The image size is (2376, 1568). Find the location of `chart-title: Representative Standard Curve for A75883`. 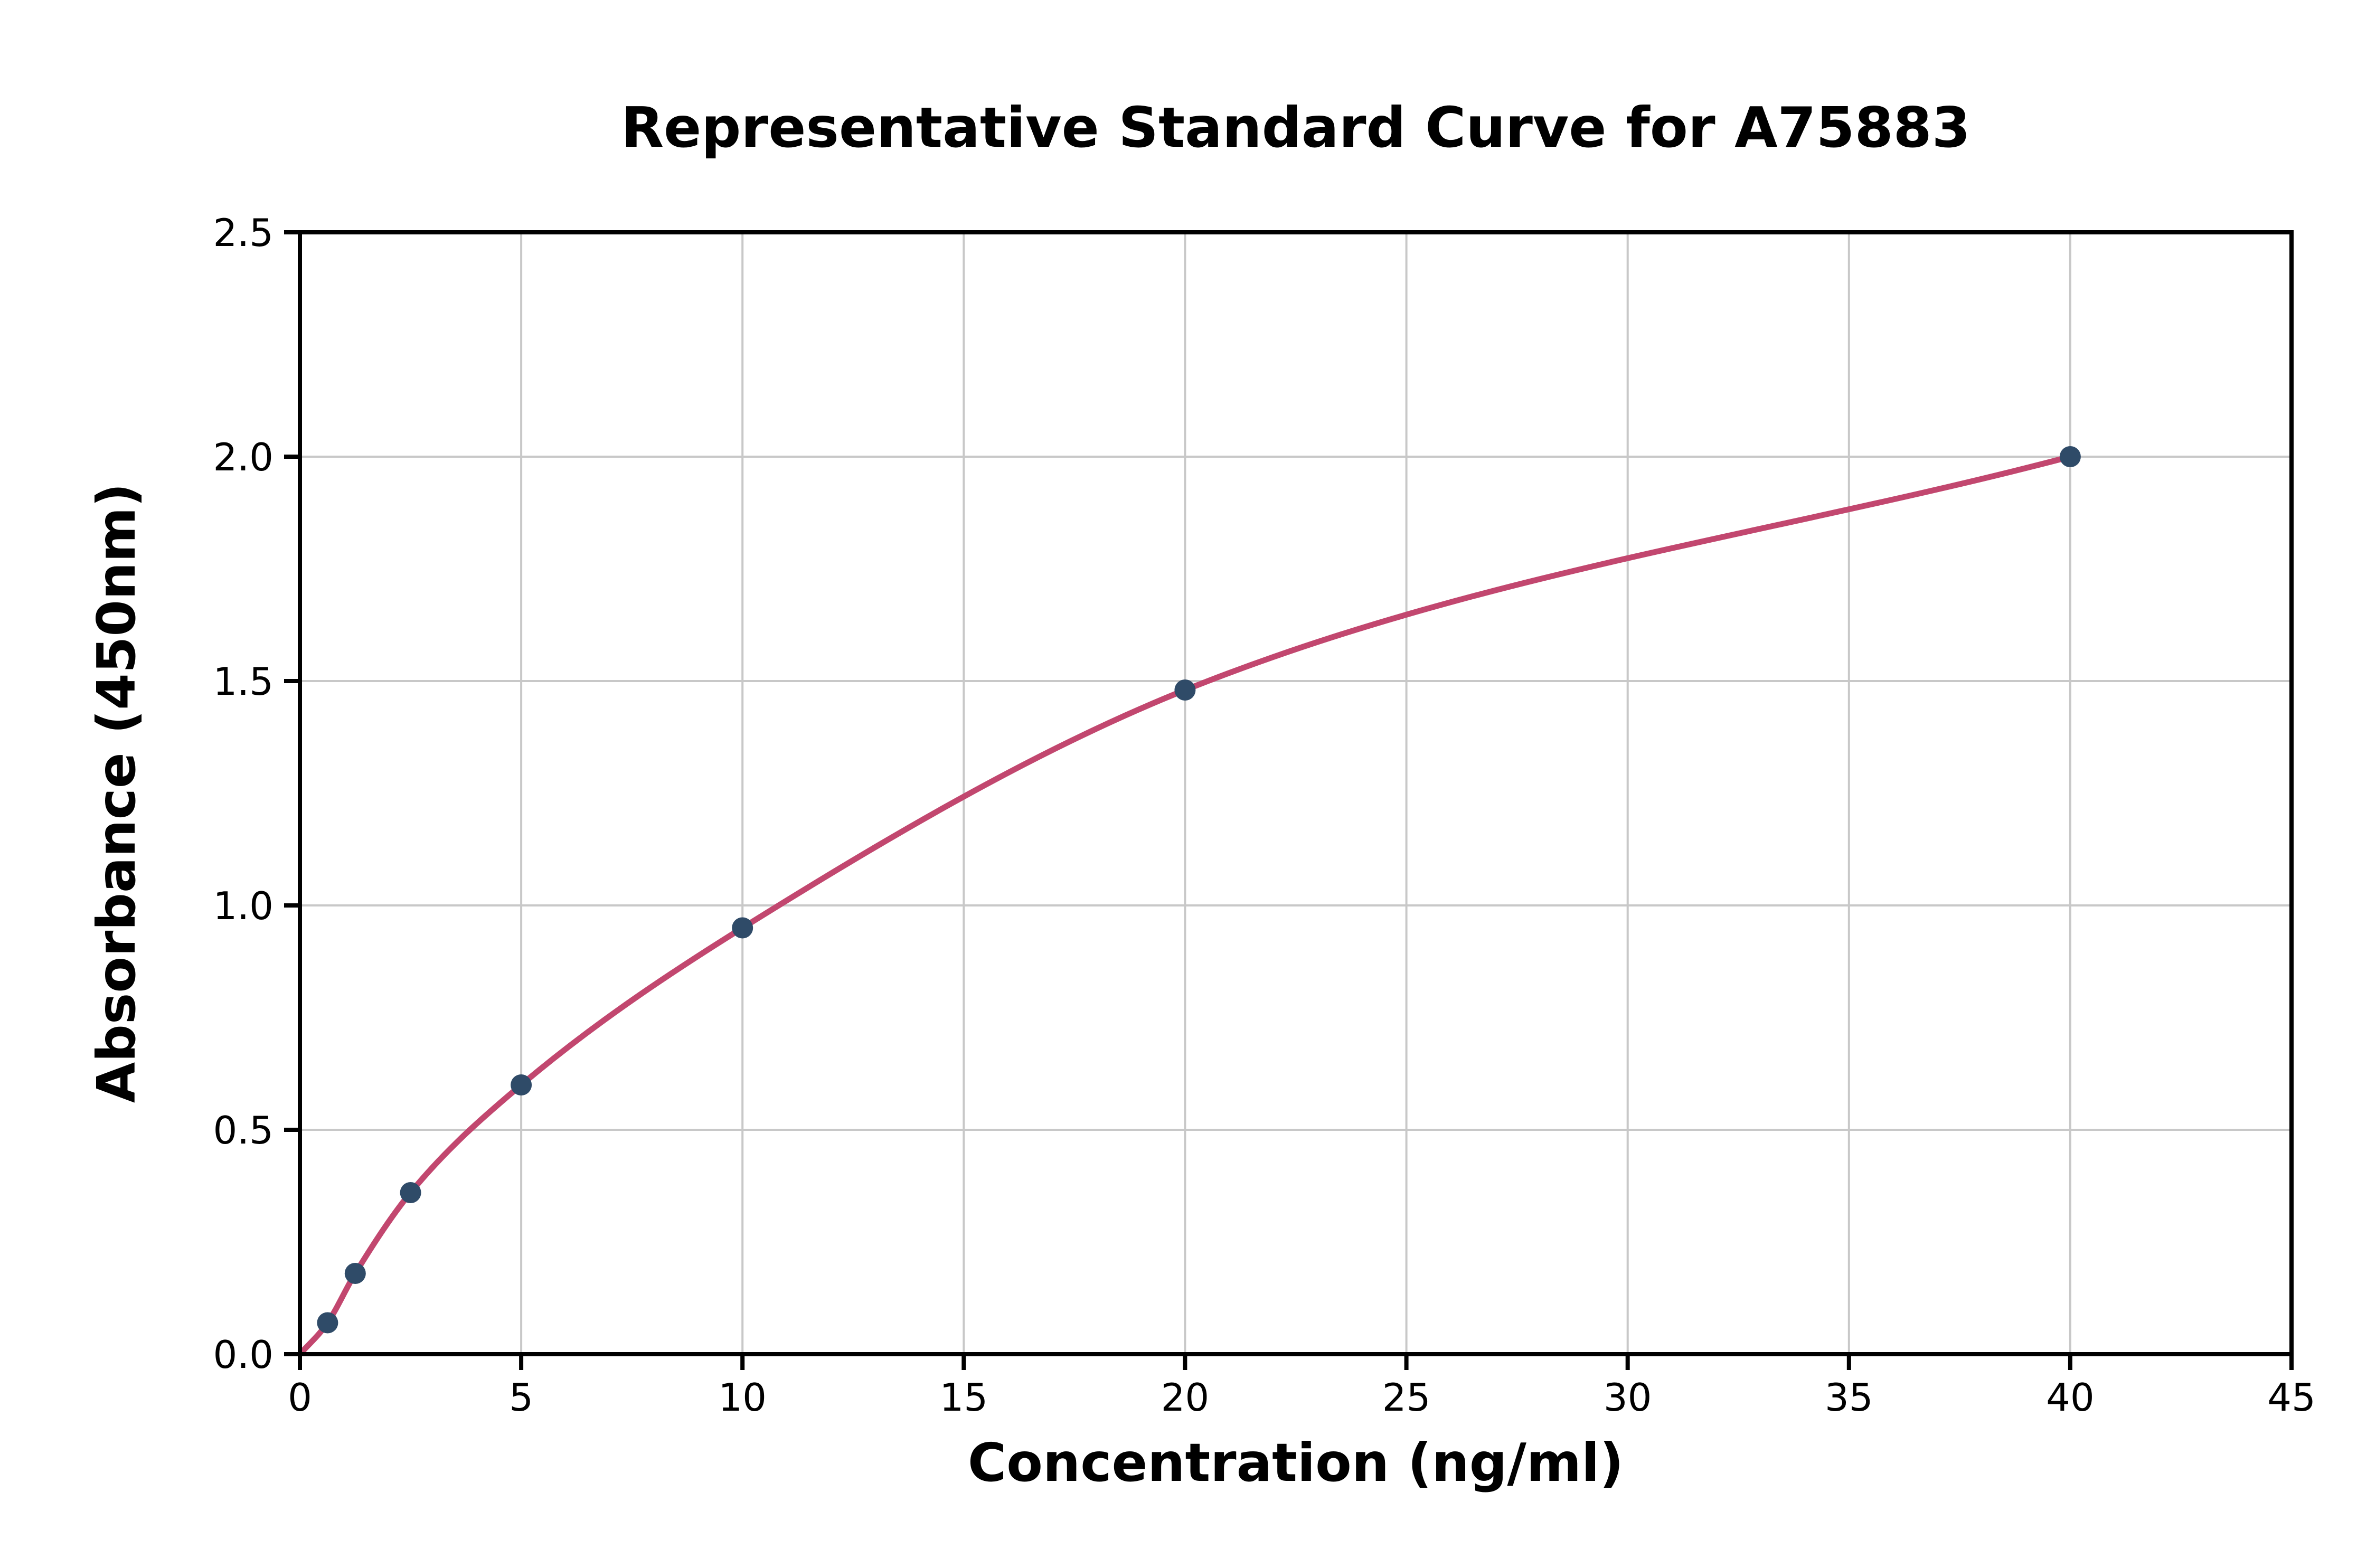

chart-title: Representative Standard Curve for A75883 is located at coordinates (1296, 128).